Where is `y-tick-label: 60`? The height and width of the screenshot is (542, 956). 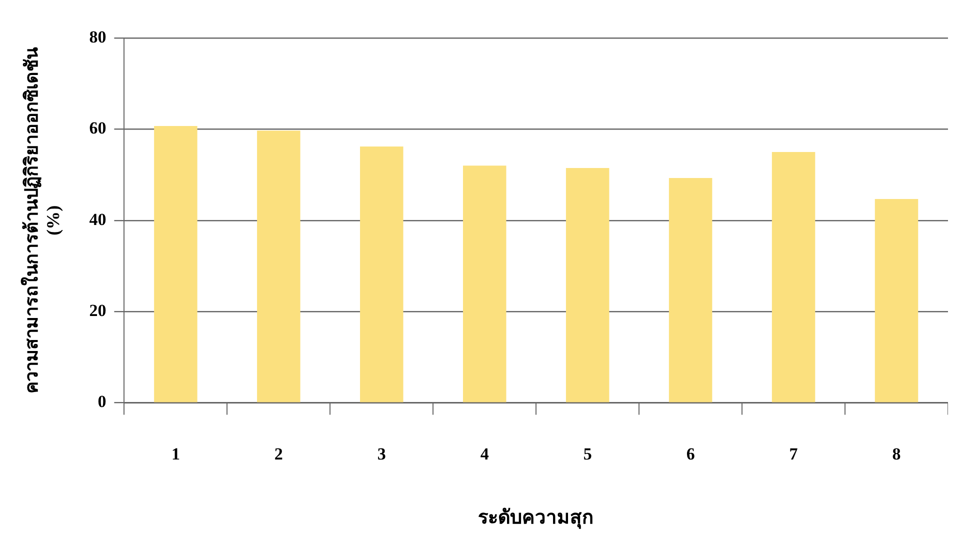 y-tick-label: 60 is located at coordinates (97, 128).